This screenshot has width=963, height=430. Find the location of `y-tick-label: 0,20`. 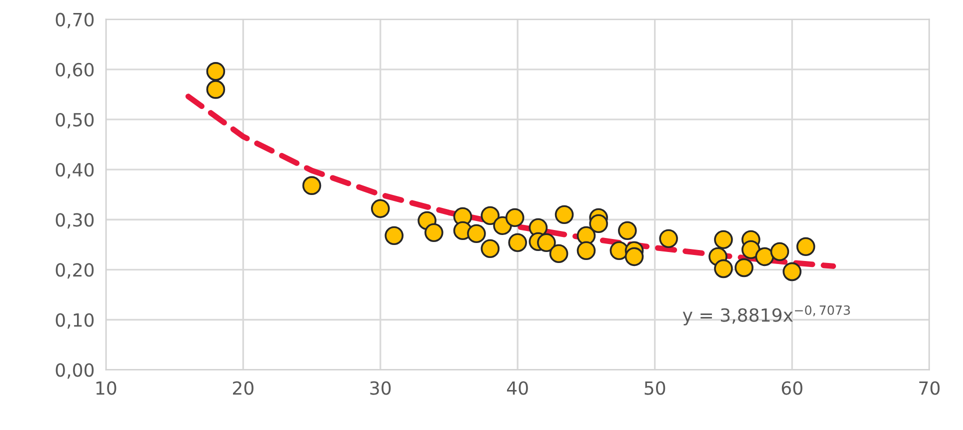

y-tick-label: 0,20 is located at coordinates (75, 271).